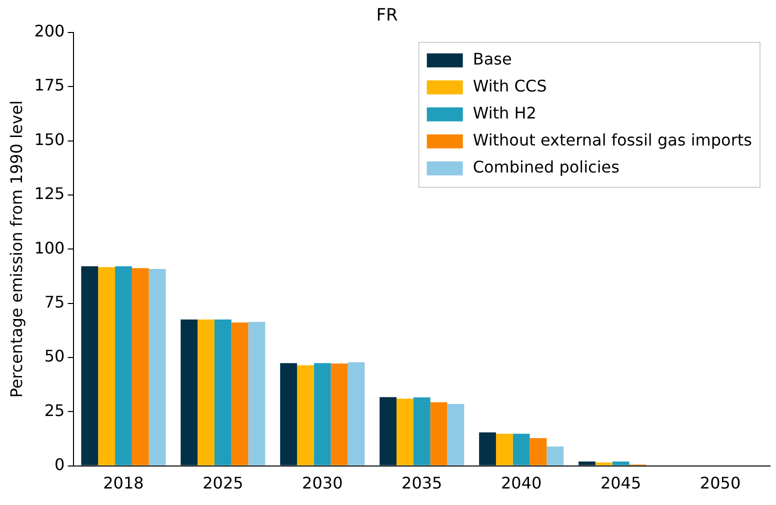  I want to click on legend-label: Base, so click(492, 59).